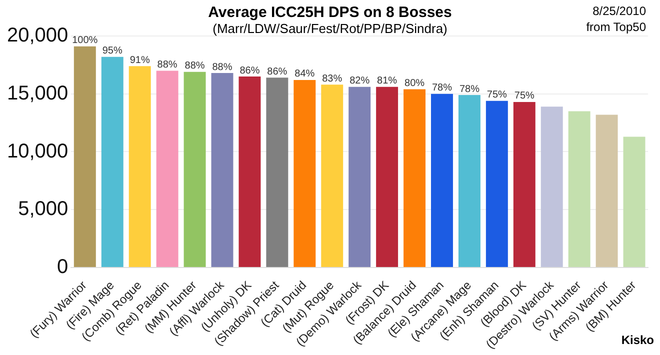 The width and height of the screenshot is (660, 355). What do you see at coordinates (62, 267) in the screenshot?
I see `y-tick-label: 0` at bounding box center [62, 267].